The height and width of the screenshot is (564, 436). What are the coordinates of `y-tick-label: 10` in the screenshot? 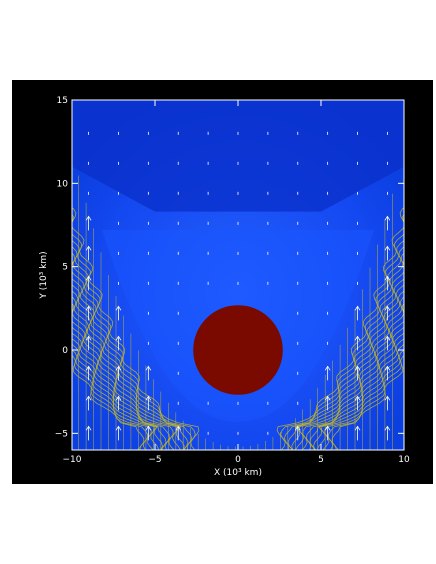 It's located at (63, 184).